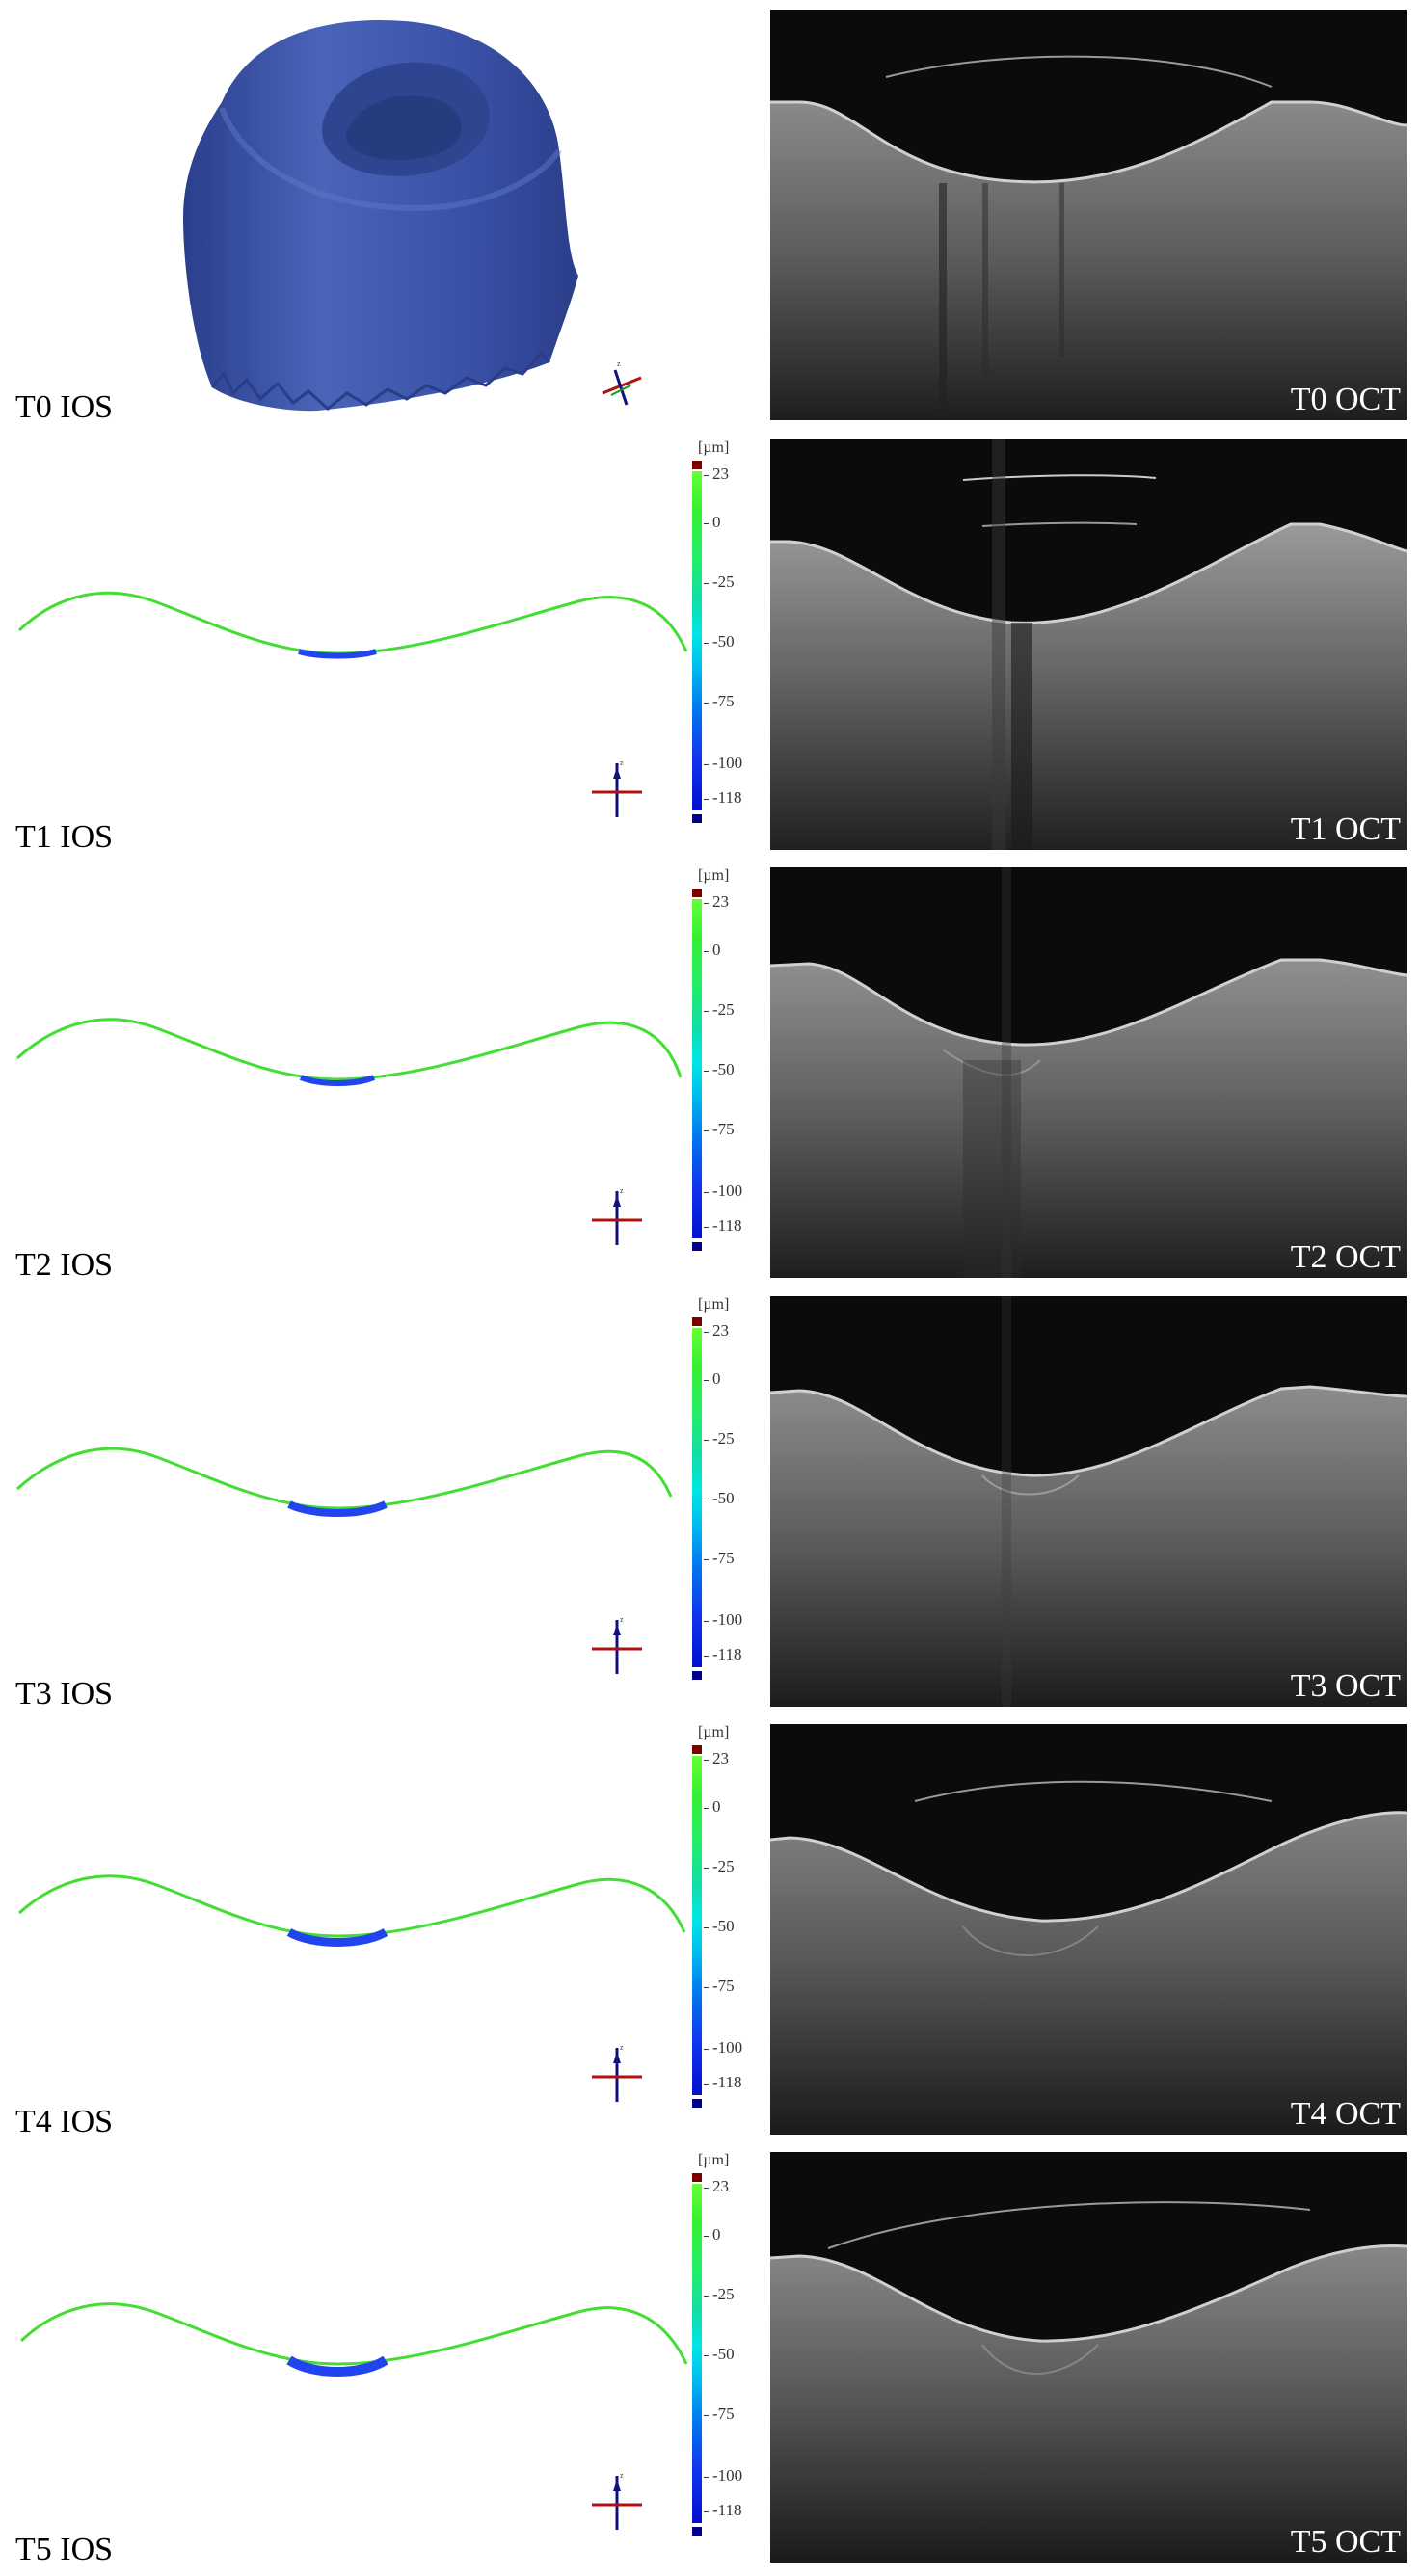 This screenshot has height=2576, width=1420. Describe the element at coordinates (64, 2122) in the screenshot. I see `ios-label: T4 IOS` at that location.